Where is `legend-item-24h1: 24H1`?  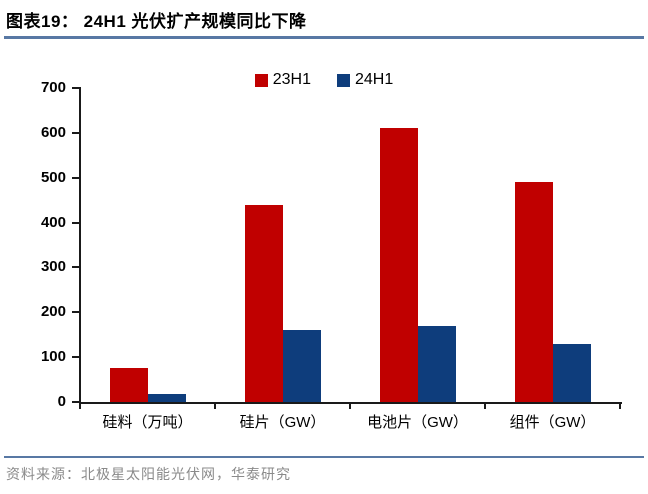 legend-item-24h1: 24H1 is located at coordinates (365, 80).